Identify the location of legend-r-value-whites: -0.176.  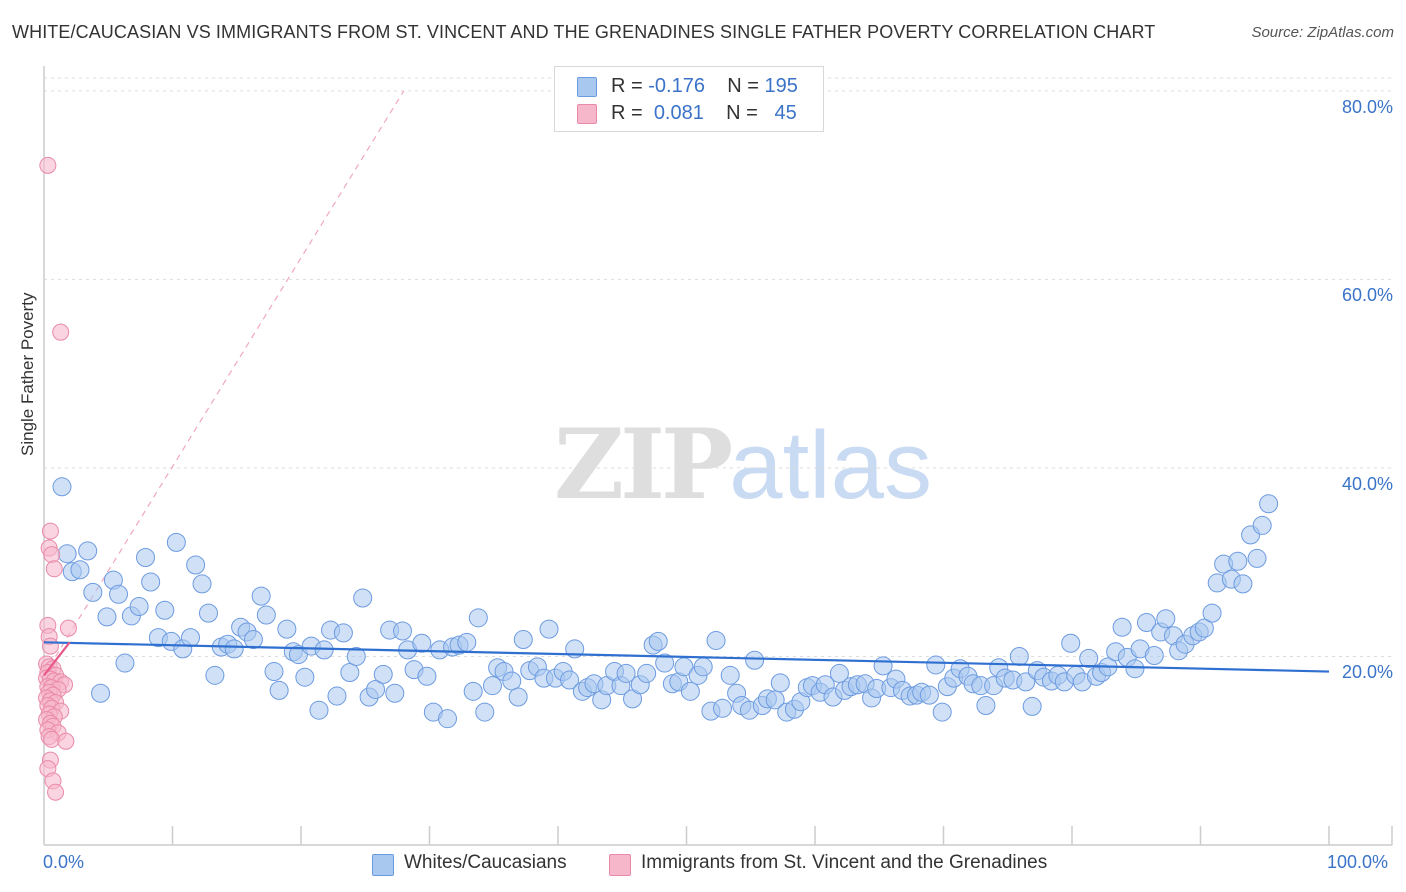
(676, 86).